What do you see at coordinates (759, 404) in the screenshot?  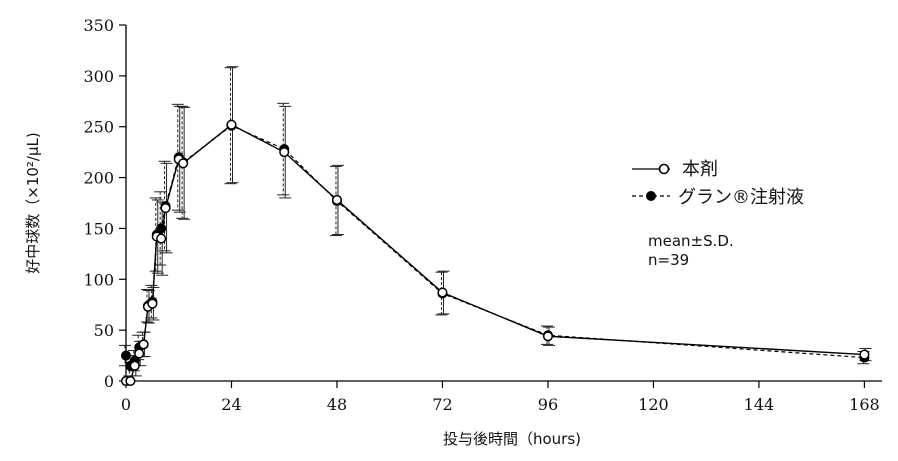 I see `x-tick-label: 144` at bounding box center [759, 404].